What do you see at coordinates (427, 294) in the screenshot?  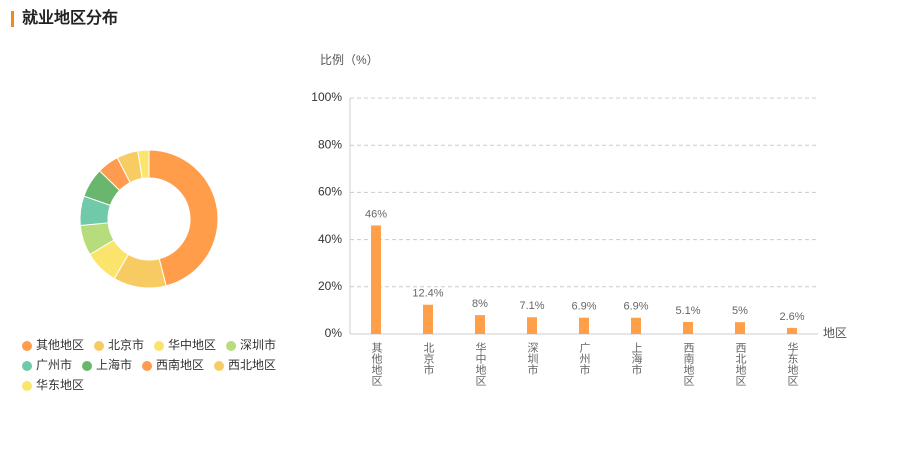 I see `value-label: 12.4%` at bounding box center [427, 294].